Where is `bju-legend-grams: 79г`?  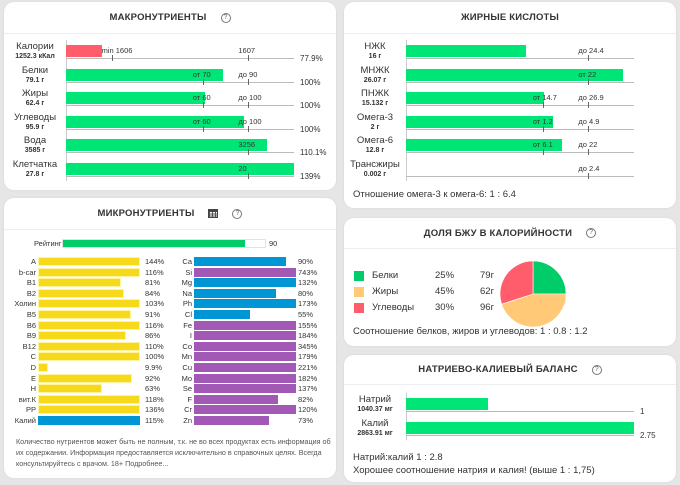 bju-legend-grams: 79г is located at coordinates (487, 275).